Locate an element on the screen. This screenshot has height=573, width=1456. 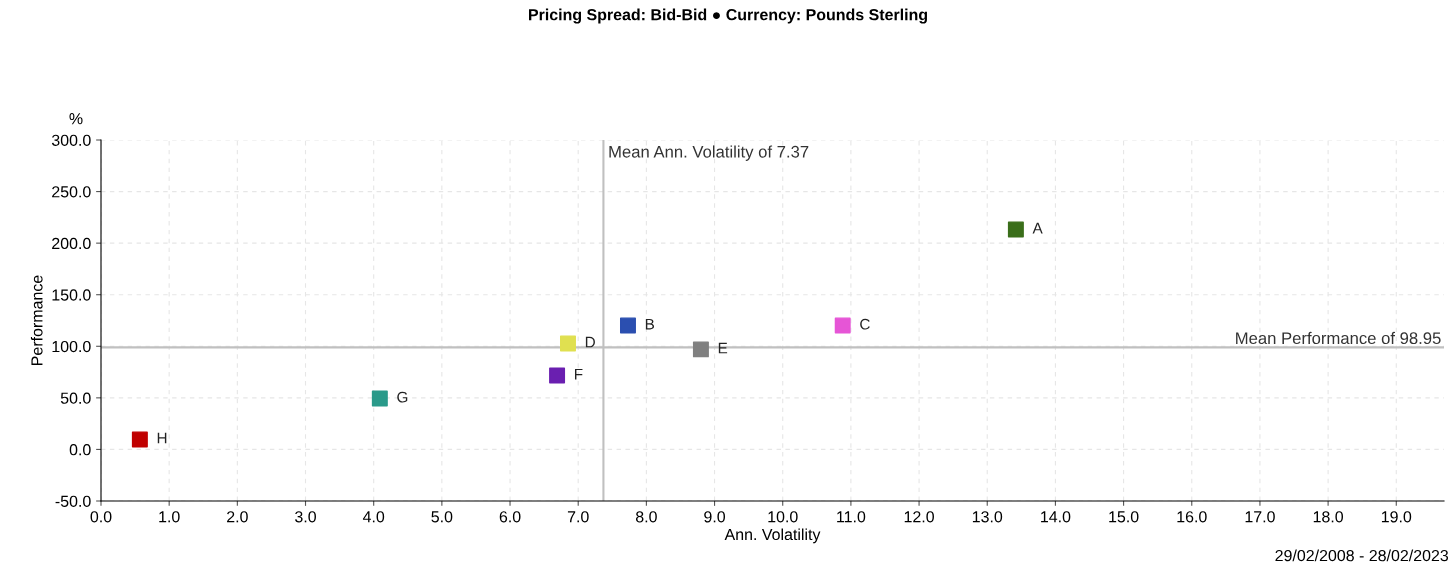
y-tick-label: -50.0 is located at coordinates (73, 501).